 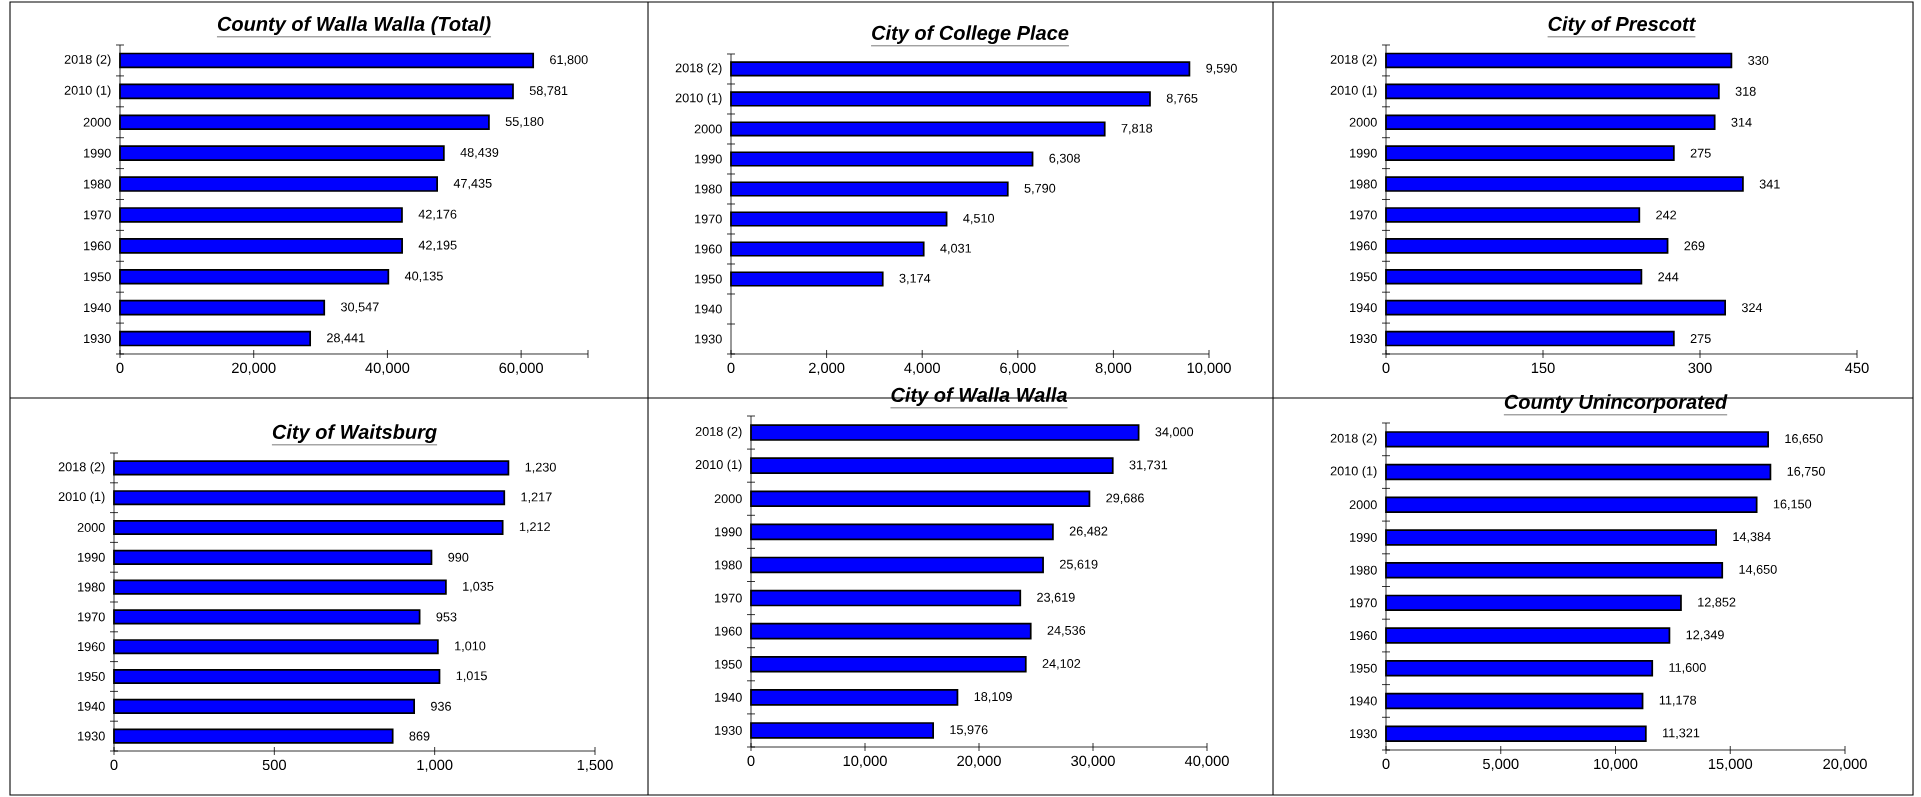 What do you see at coordinates (993, 697) in the screenshot?
I see `data-label: 18,109` at bounding box center [993, 697].